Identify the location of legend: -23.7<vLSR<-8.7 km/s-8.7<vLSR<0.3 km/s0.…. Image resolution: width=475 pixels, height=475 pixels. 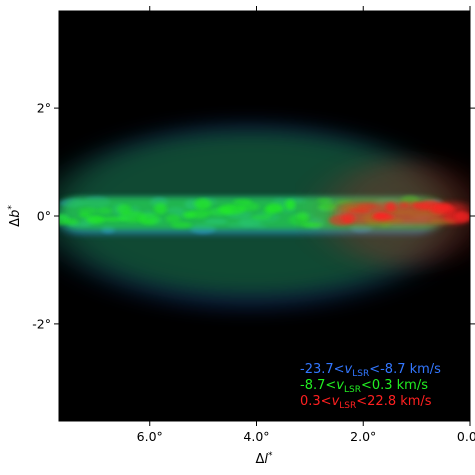
(370, 386).